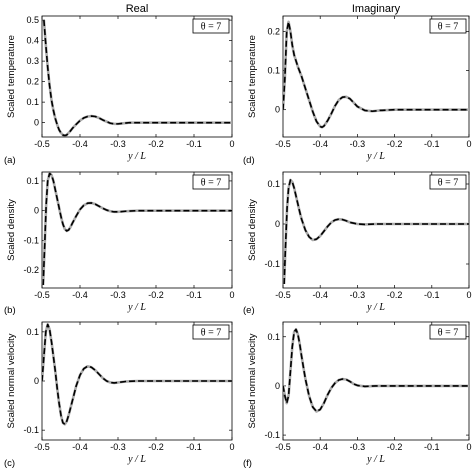 The image size is (474, 471). Describe the element at coordinates (137, 9) in the screenshot. I see `column-title-real: Real` at that location.